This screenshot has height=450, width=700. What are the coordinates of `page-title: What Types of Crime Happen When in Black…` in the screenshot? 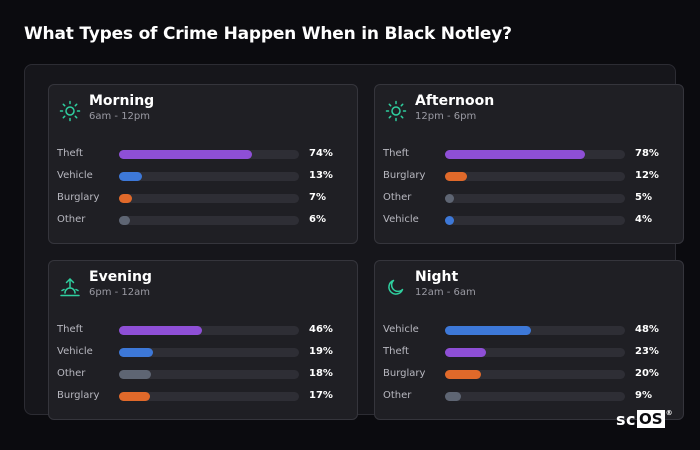 It's located at (268, 34).